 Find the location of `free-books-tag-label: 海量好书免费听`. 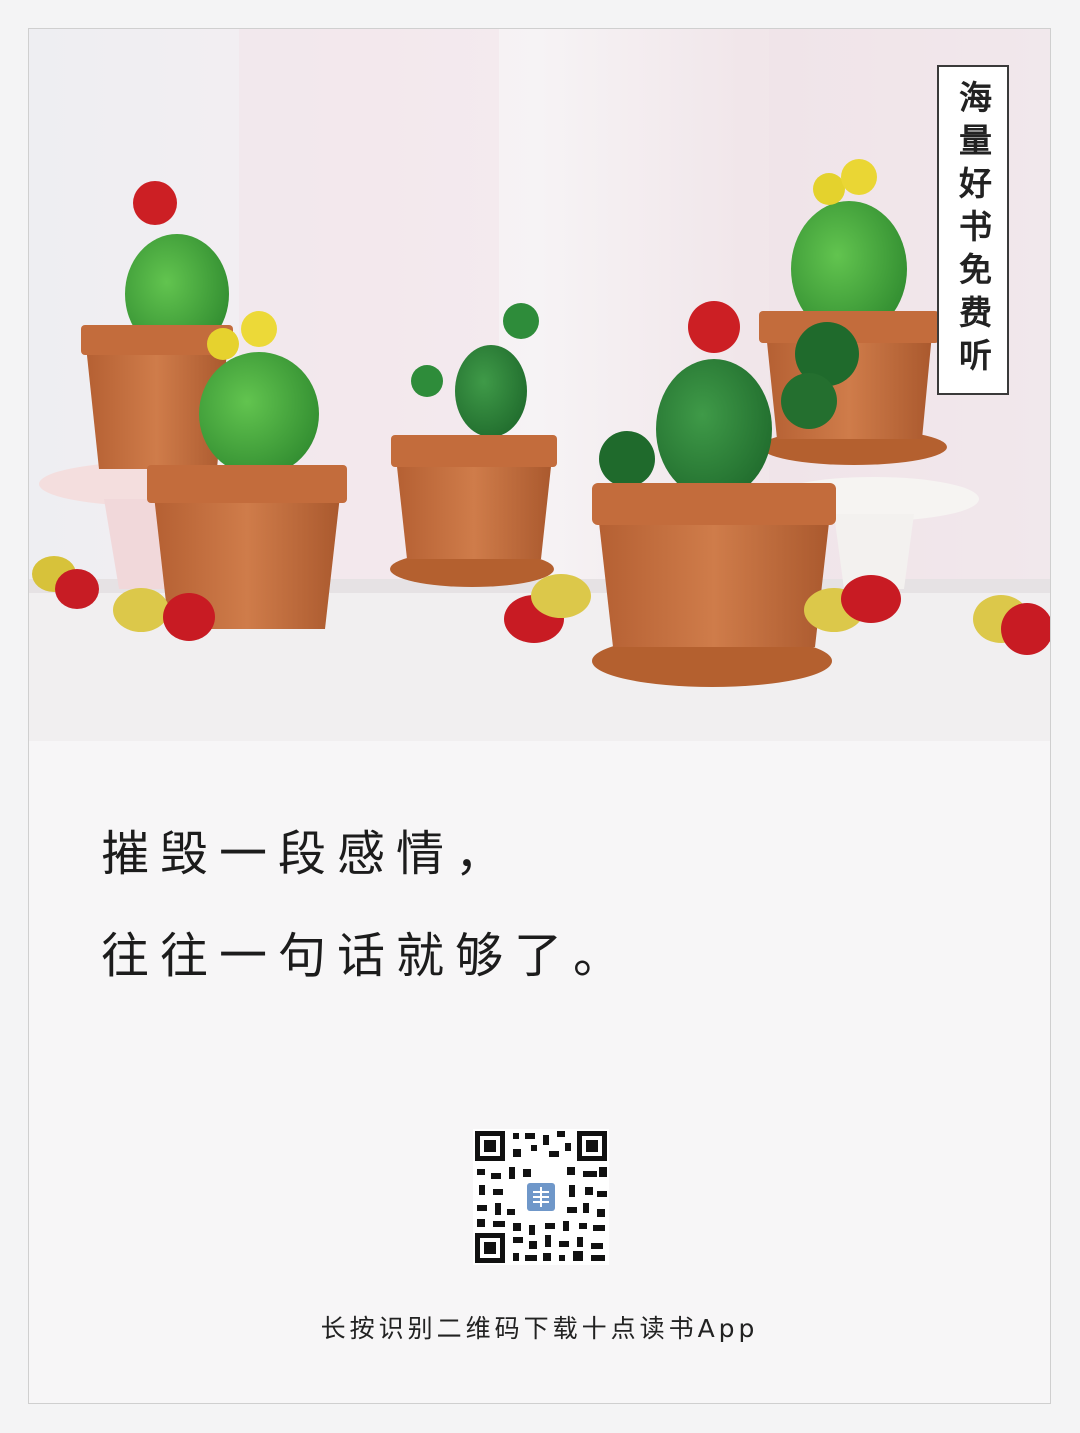

free-books-tag-label: 海量好书免费听 is located at coordinates (973, 230).